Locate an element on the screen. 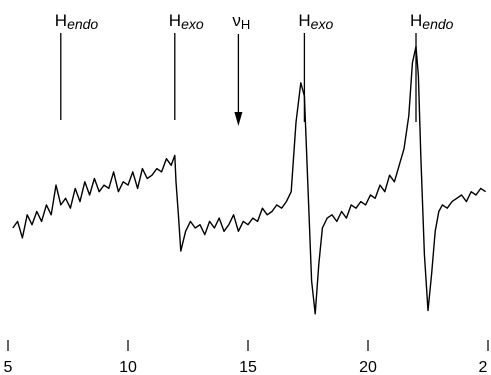 This screenshot has height=375, width=491. x-tick-label: 5 is located at coordinates (8, 367).